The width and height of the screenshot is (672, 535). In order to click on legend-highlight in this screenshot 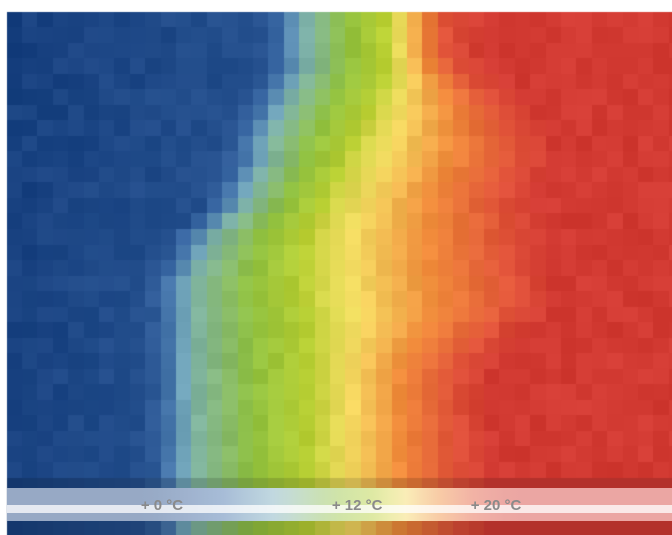, I will do `click(339, 509)`.